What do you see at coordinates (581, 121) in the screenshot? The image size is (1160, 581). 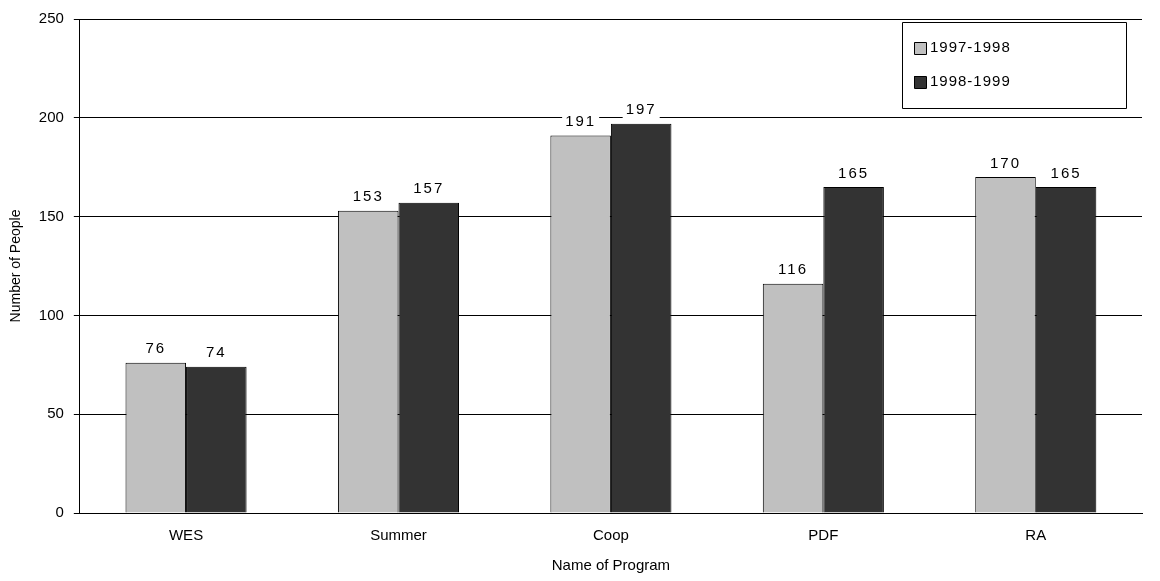 I see `data-label: 191` at bounding box center [581, 121].